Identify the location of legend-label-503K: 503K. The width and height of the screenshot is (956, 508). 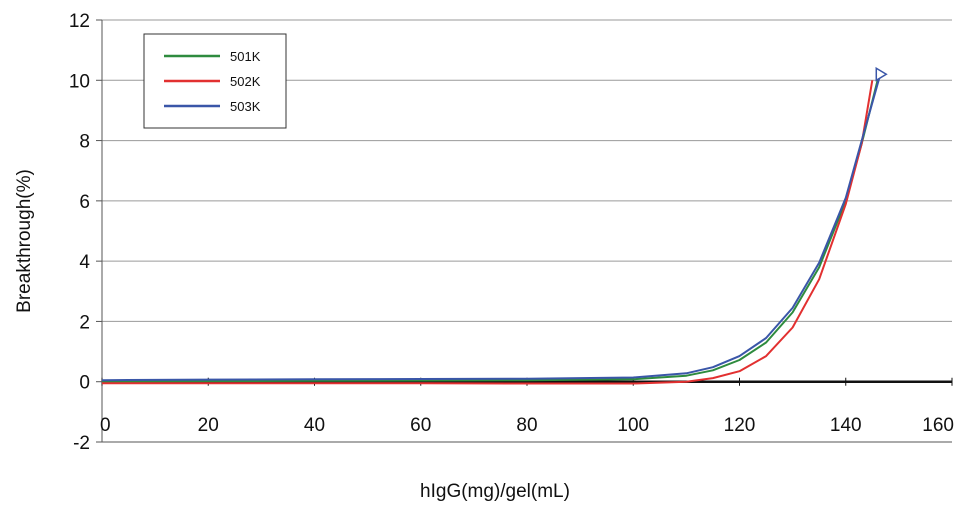
(245, 106).